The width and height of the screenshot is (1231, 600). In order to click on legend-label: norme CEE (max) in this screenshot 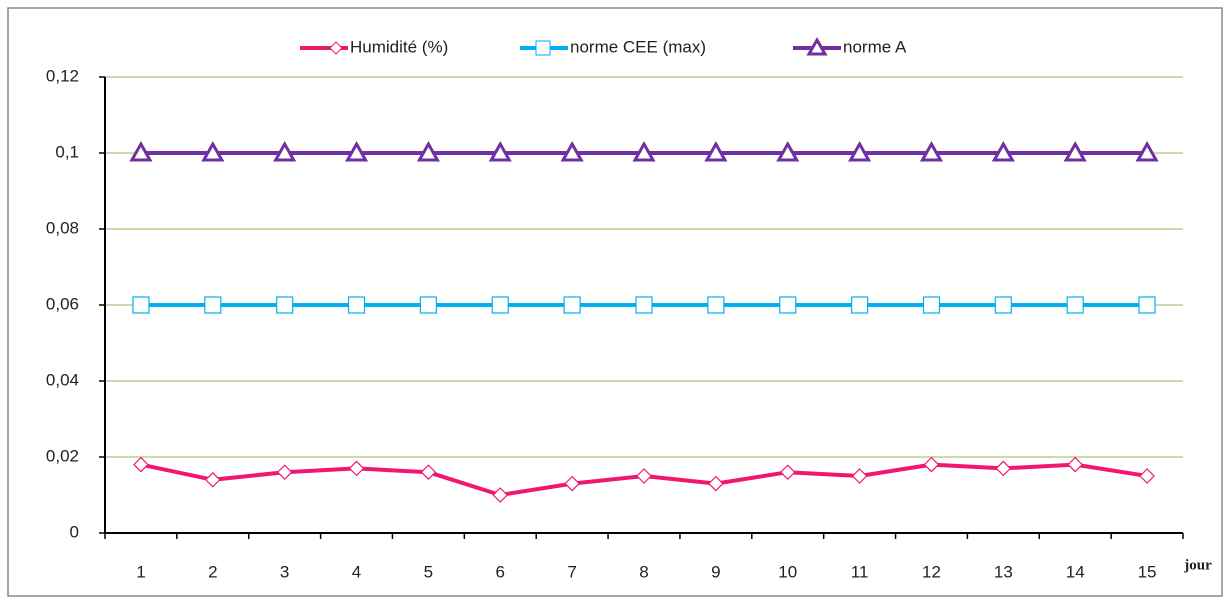, I will do `click(638, 46)`.